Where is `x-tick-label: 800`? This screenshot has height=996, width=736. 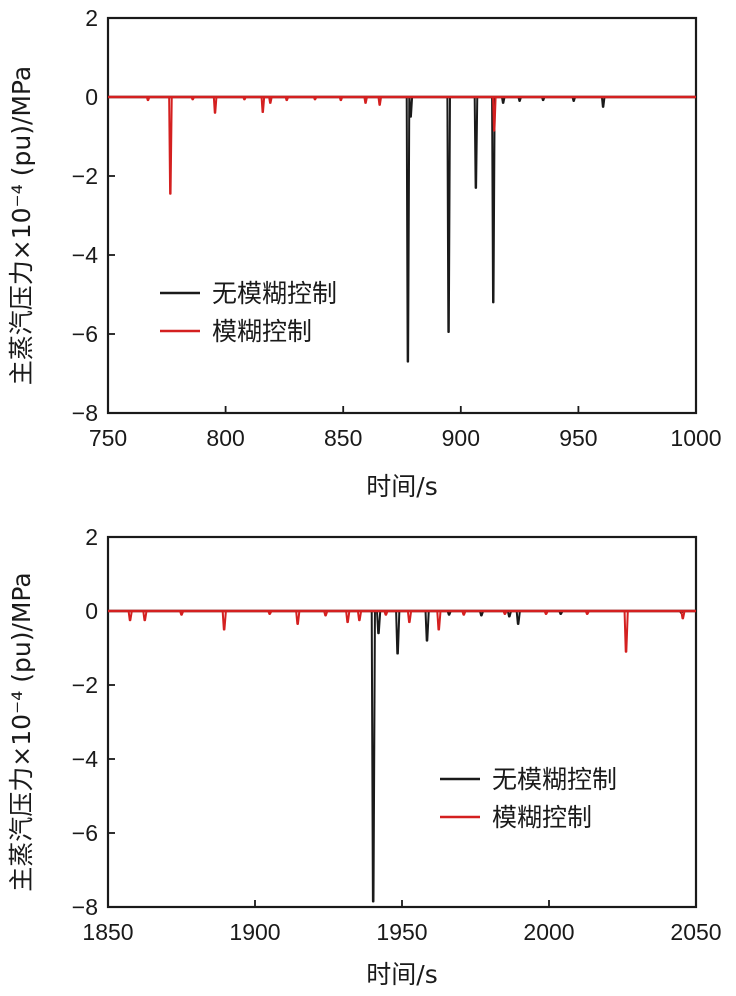
x-tick-label: 800 is located at coordinates (225, 438).